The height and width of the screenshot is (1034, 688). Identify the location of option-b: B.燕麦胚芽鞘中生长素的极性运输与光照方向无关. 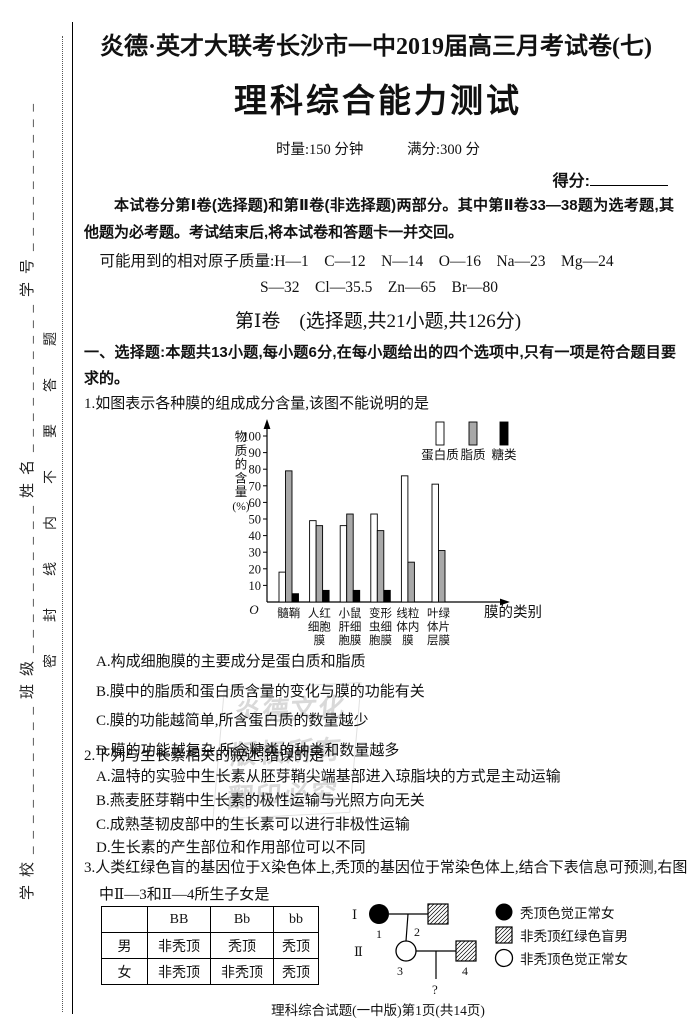
(260, 800).